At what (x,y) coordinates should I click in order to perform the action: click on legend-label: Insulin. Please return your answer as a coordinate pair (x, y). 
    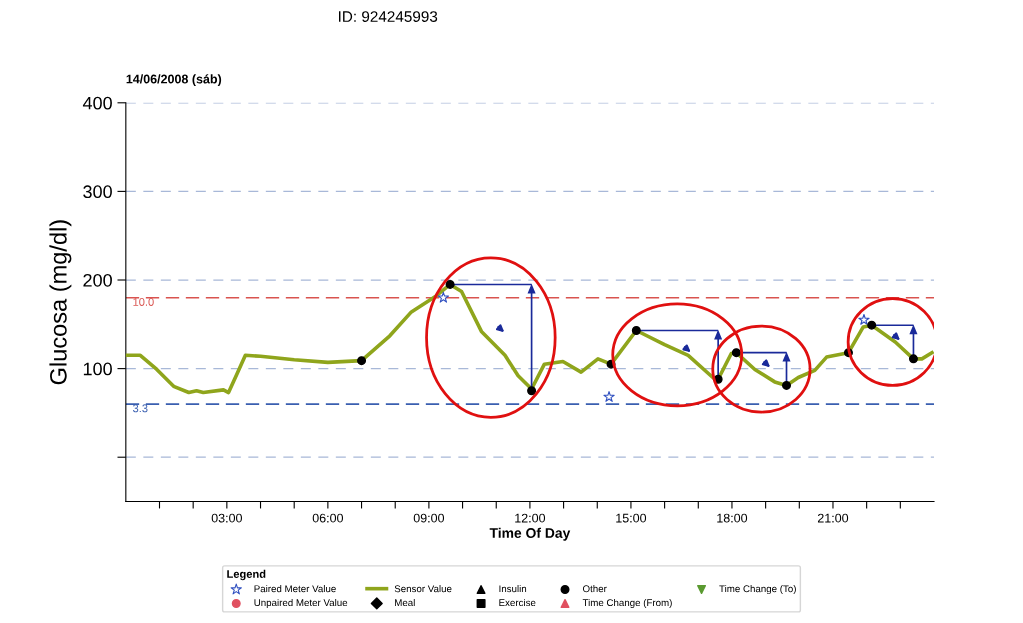
    Looking at the image, I should click on (513, 589).